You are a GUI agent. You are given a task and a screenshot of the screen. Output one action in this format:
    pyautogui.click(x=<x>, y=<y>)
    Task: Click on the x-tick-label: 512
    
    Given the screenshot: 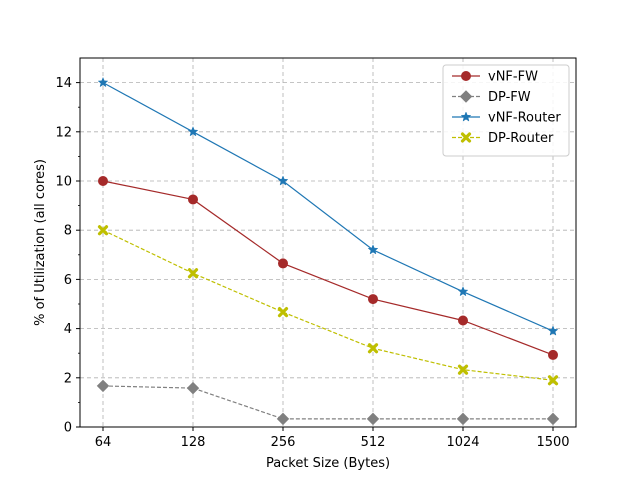 What is the action you would take?
    pyautogui.click(x=373, y=442)
    